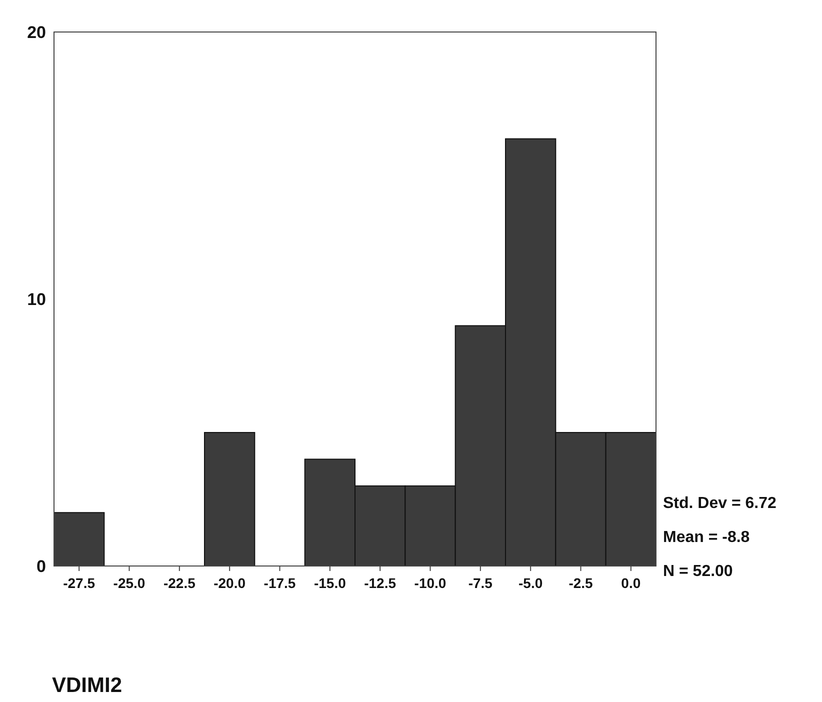 This screenshot has height=702, width=822. Describe the element at coordinates (581, 583) in the screenshot. I see `x-tick-label: -2.5` at that location.